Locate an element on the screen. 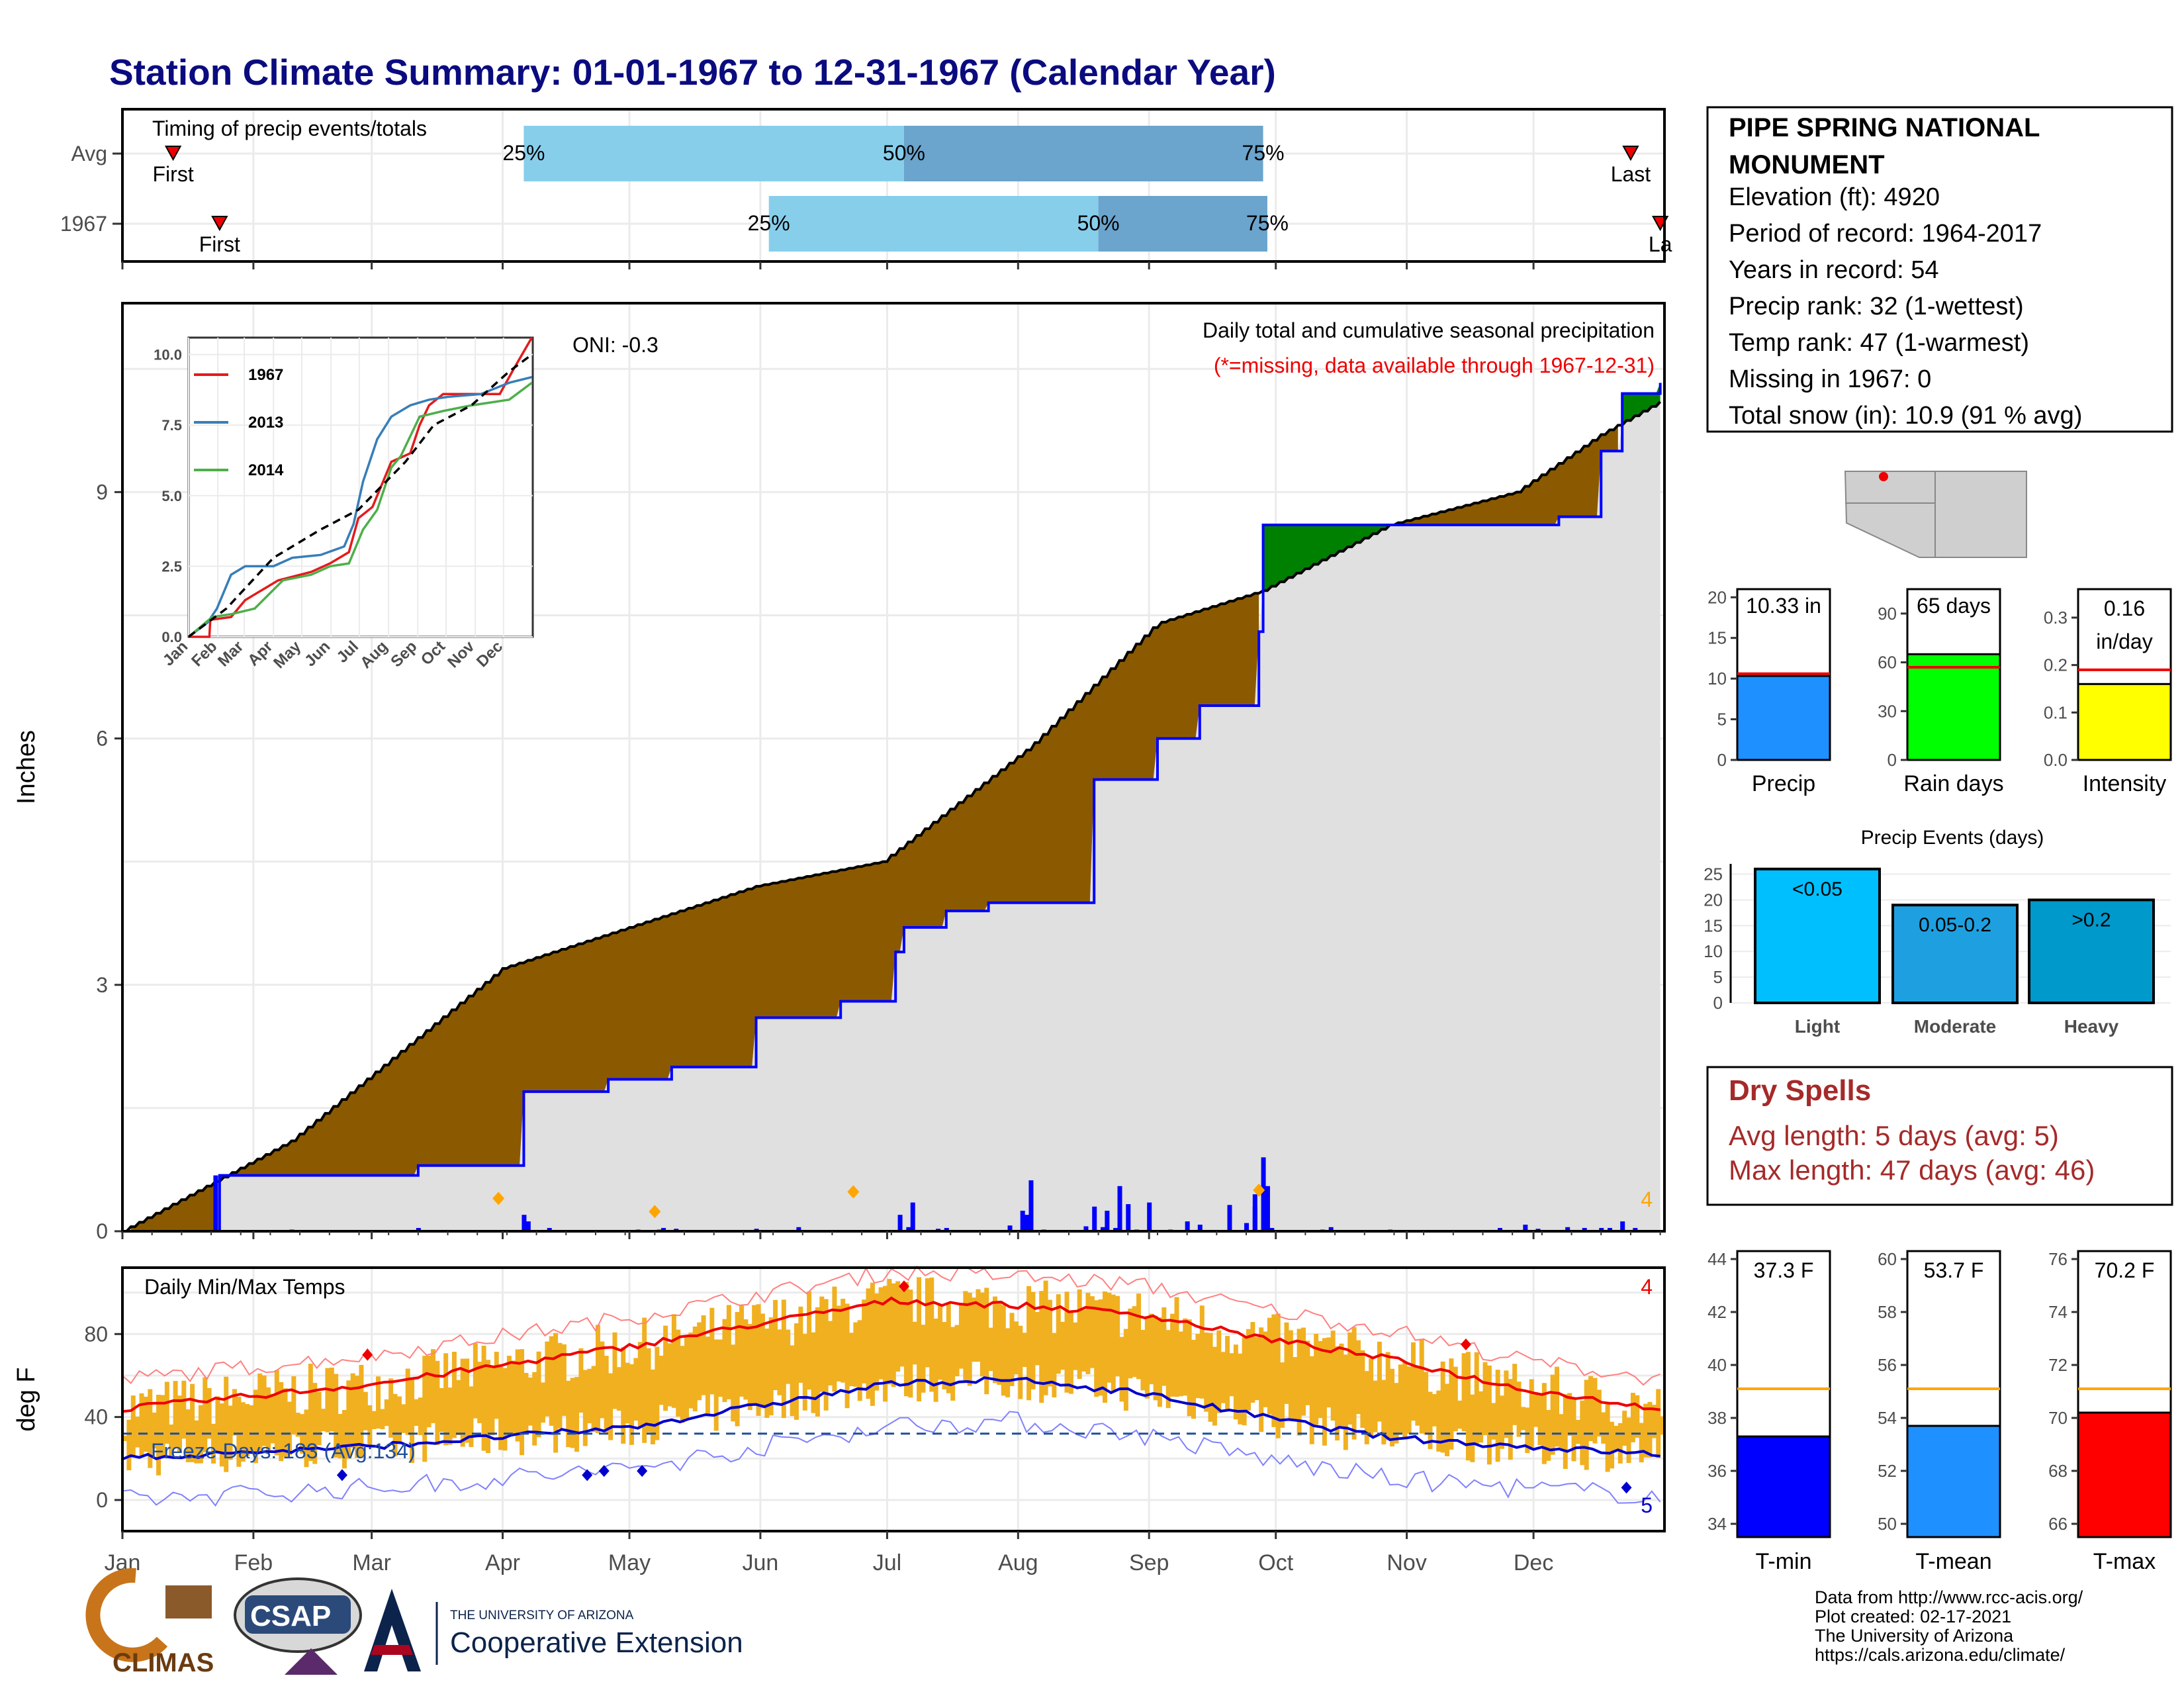 Image resolution: width=2184 pixels, height=1688 pixels. summary-ytick-label: 0.0 is located at coordinates (2056, 760).